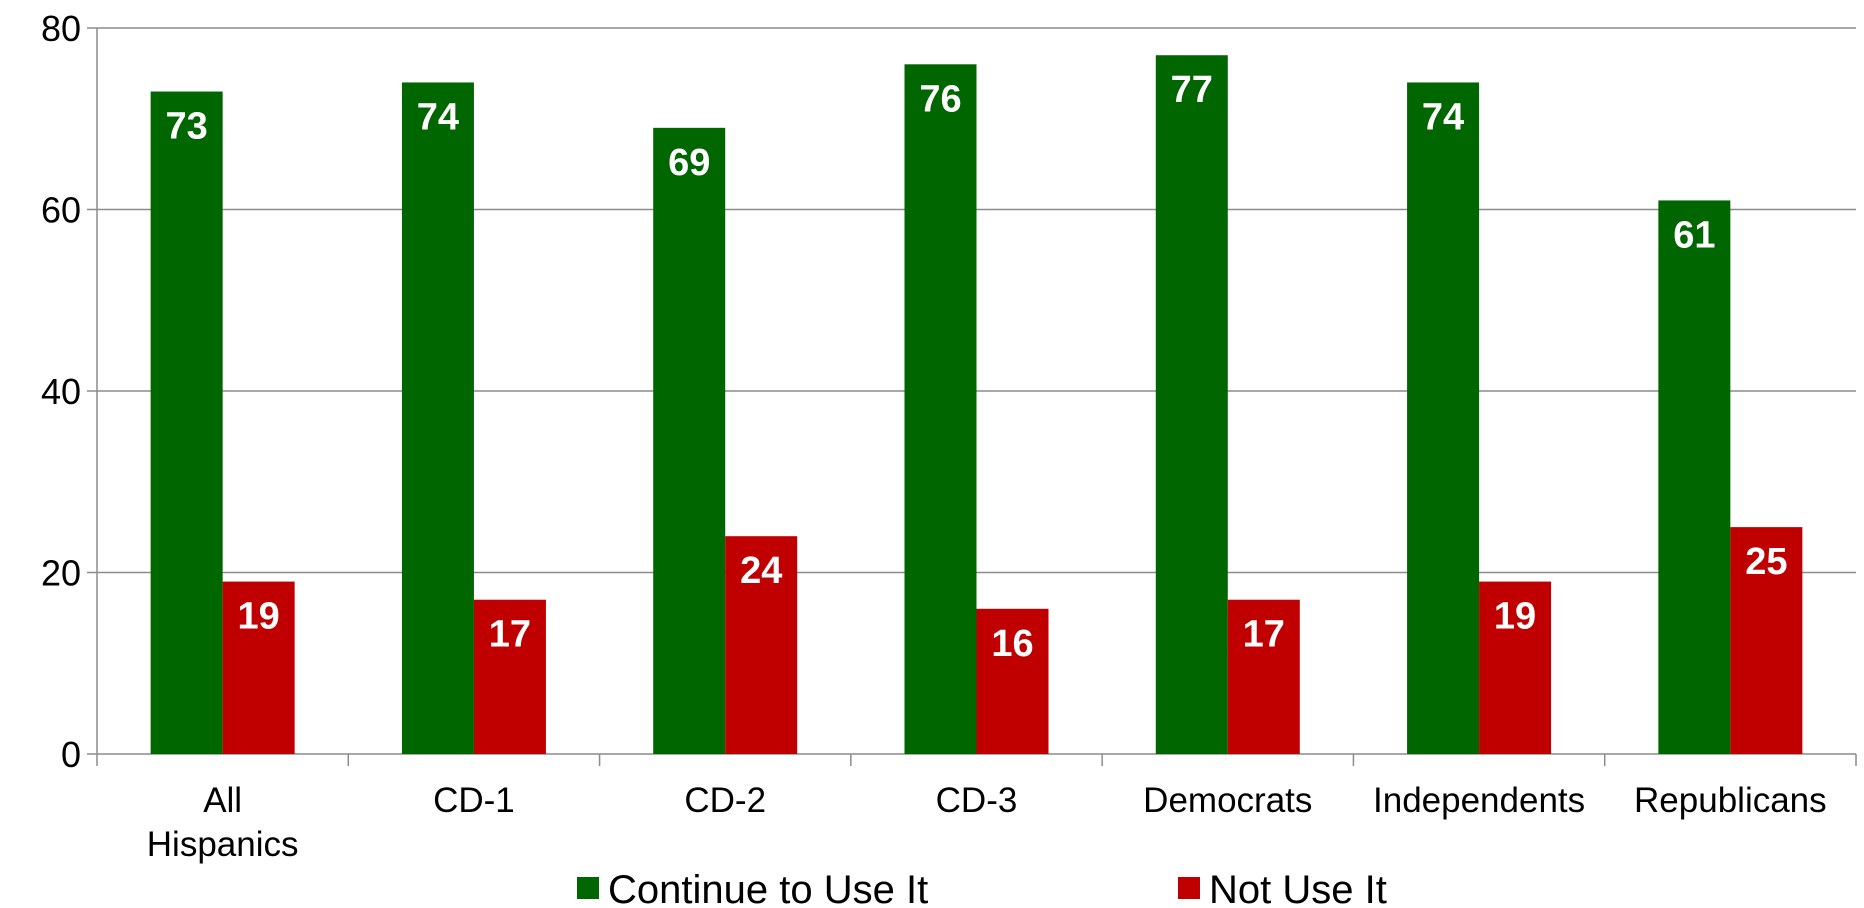 Image resolution: width=1864 pixels, height=908 pixels. What do you see at coordinates (1766, 562) in the screenshot?
I see `data-label: 25` at bounding box center [1766, 562].